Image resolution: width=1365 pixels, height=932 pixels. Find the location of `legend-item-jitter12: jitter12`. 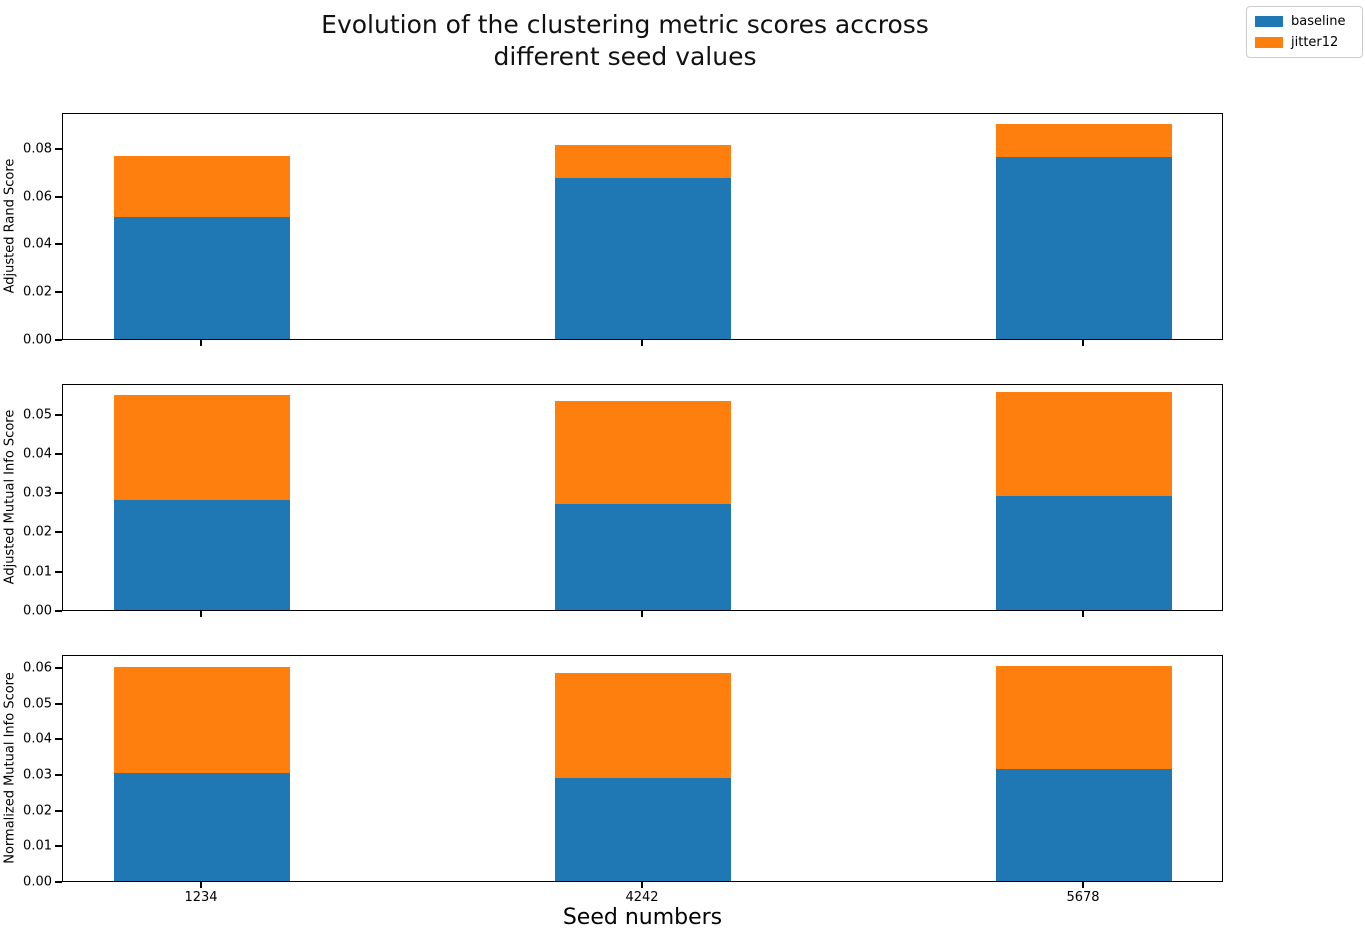

legend-item-jitter12: jitter12 is located at coordinates (1304, 42).